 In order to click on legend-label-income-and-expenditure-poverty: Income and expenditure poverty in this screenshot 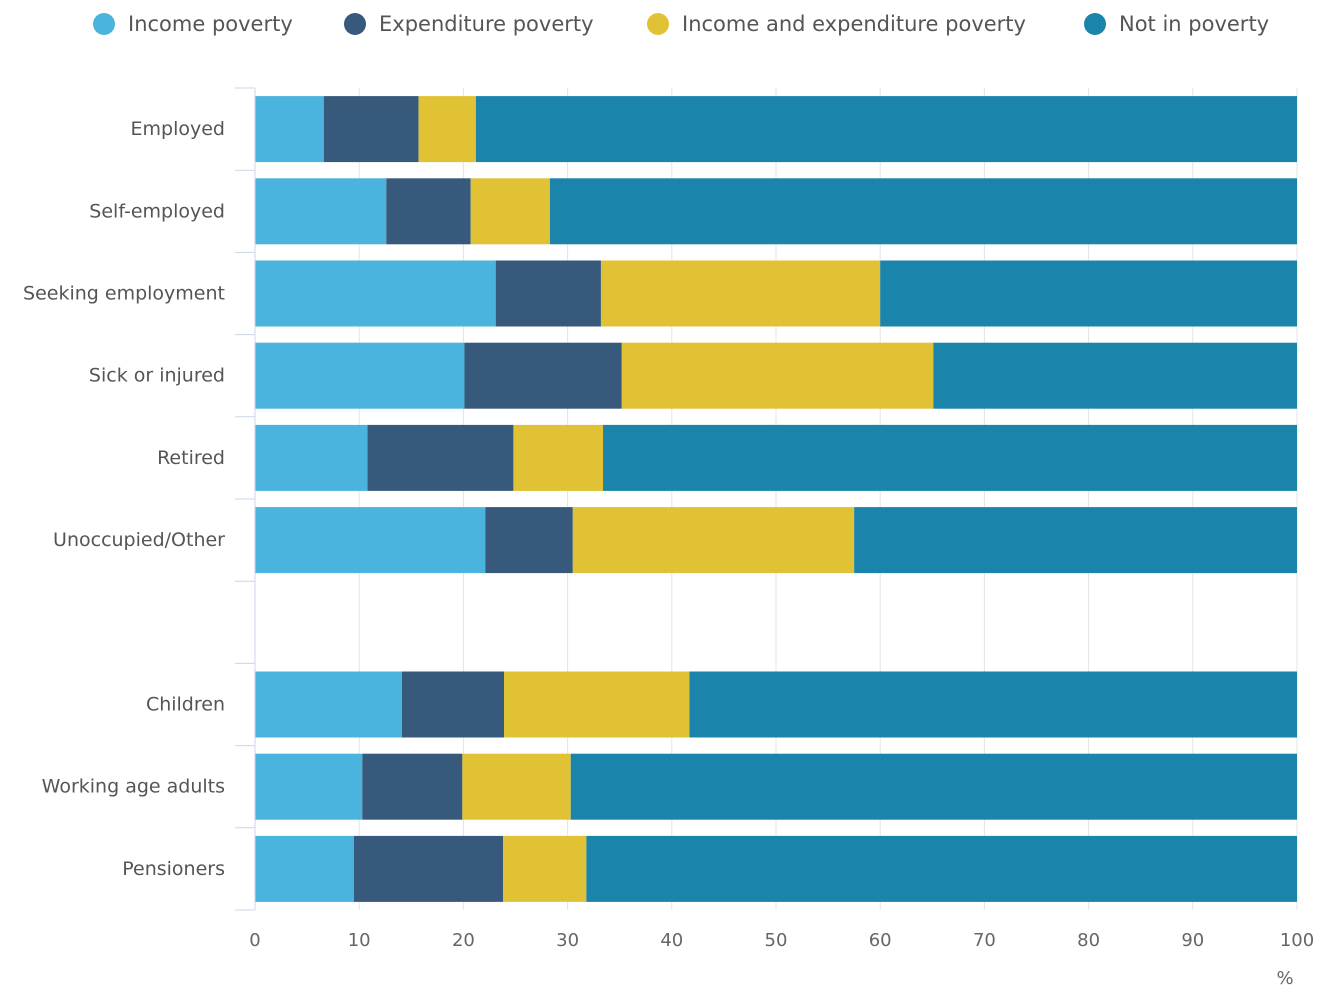, I will do `click(854, 24)`.